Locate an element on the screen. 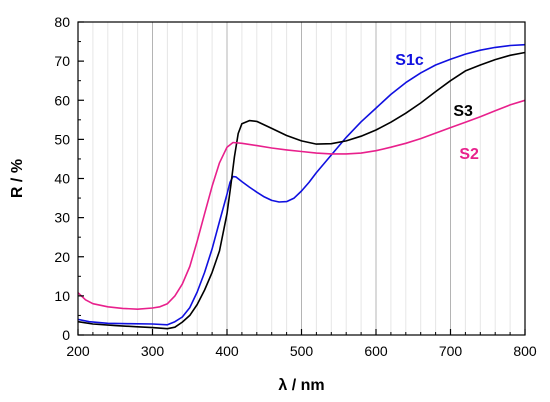 This screenshot has height=402, width=550. x-tick-label: 300 is located at coordinates (153, 351).